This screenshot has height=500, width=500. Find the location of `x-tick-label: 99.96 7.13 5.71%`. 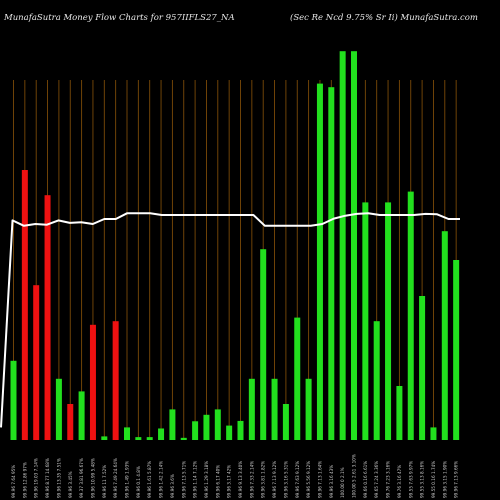

x-tick-label: 99.96 7.13 5.71% is located at coordinates (183, 479).